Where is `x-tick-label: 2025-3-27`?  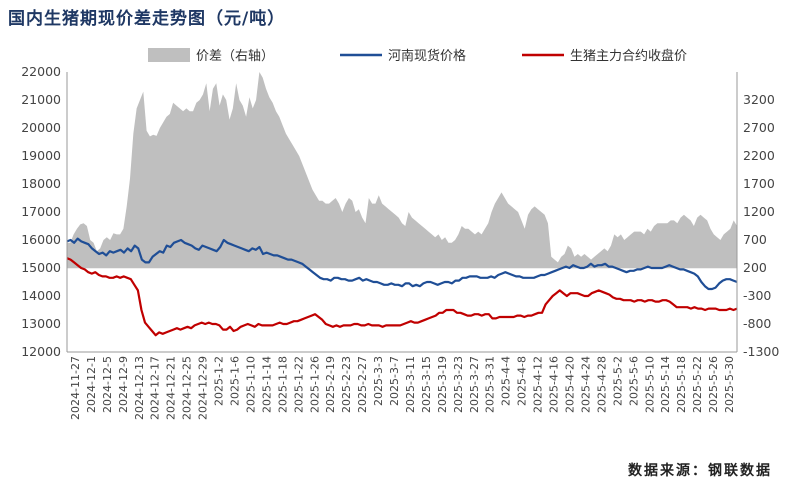
x-tick-label: 2025-3-27 is located at coordinates (474, 384).